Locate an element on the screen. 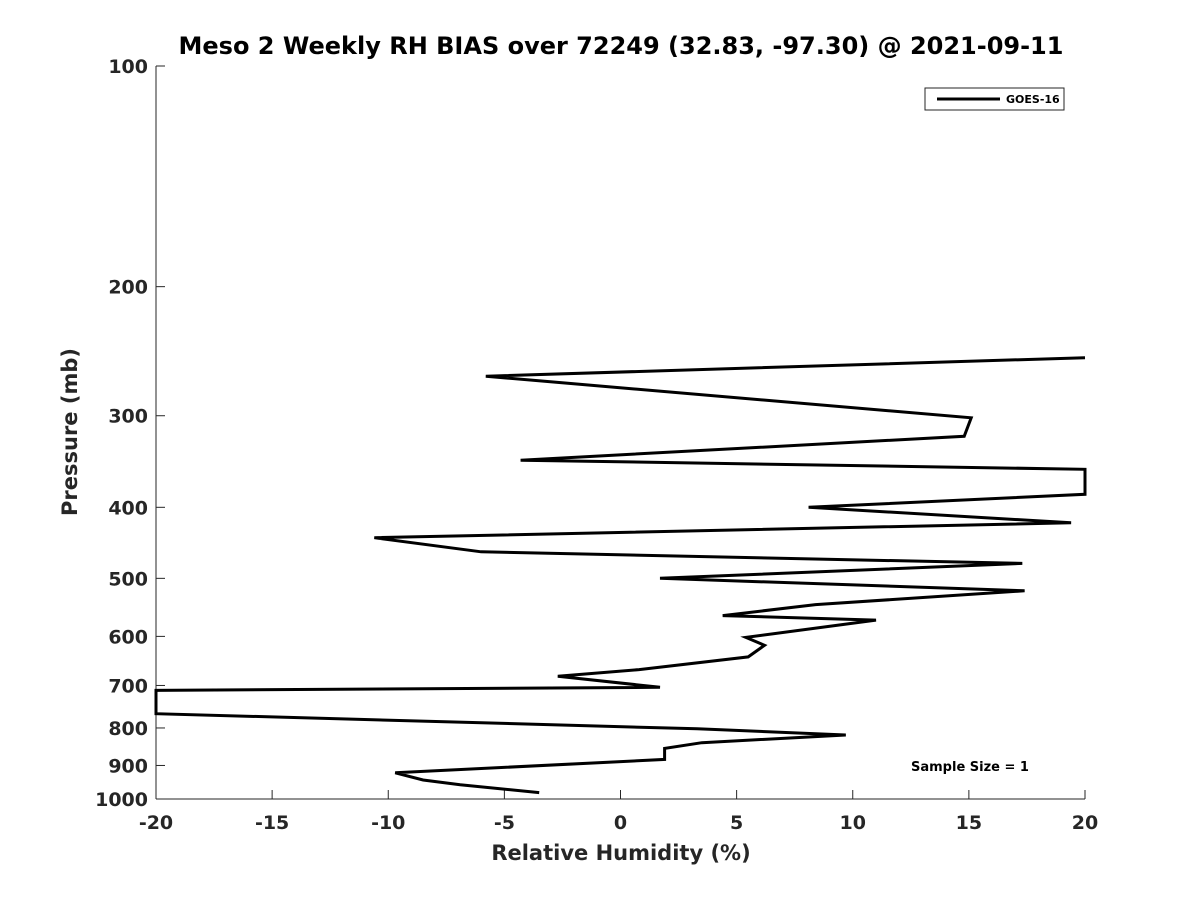 The width and height of the screenshot is (1200, 900). x-axis-label: Relative Humidity (%) is located at coordinates (620, 853).